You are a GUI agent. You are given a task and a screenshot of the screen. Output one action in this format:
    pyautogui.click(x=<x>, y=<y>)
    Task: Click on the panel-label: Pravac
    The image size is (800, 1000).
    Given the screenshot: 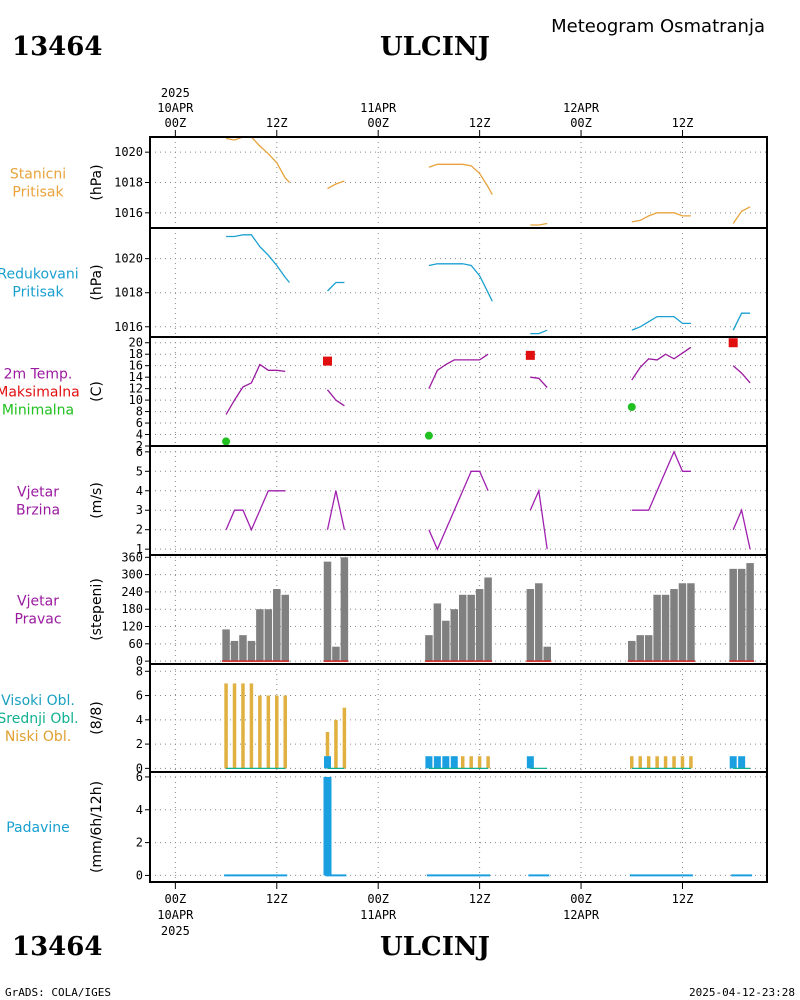 What is the action you would take?
    pyautogui.click(x=37, y=620)
    